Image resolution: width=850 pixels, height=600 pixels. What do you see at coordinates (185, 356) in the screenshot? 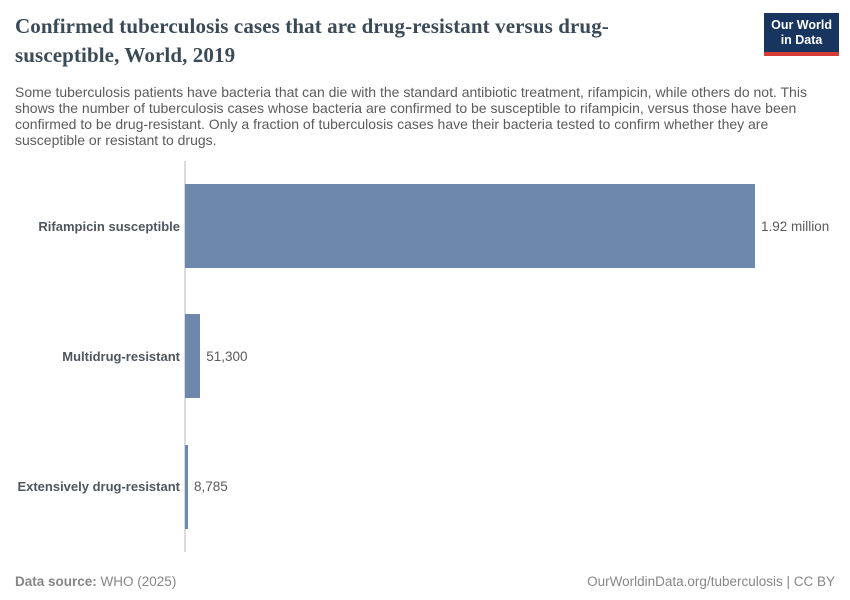
I see `y-axis-line` at bounding box center [185, 356].